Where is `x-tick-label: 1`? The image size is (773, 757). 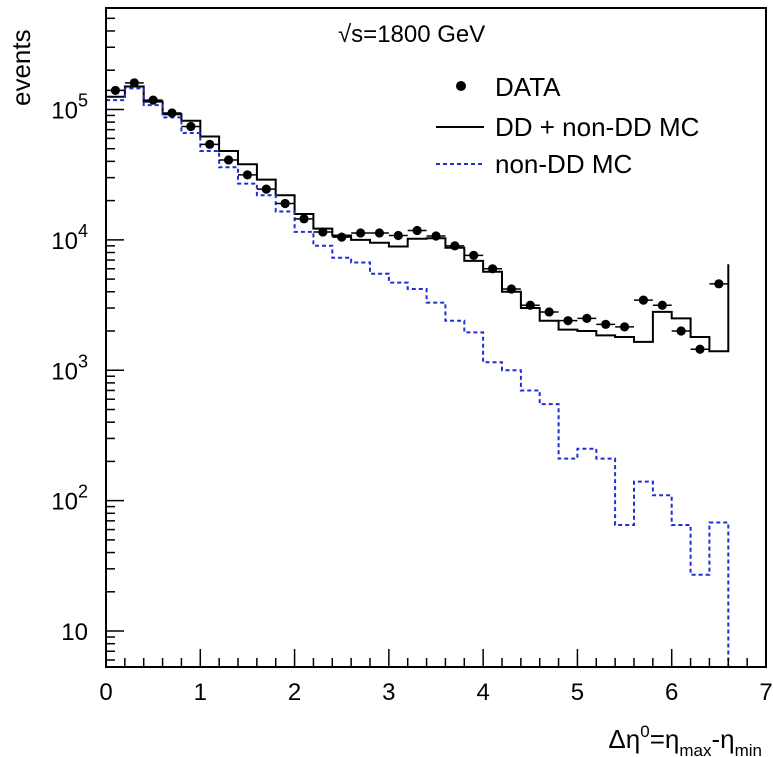 x-tick-label: 1 is located at coordinates (200, 692).